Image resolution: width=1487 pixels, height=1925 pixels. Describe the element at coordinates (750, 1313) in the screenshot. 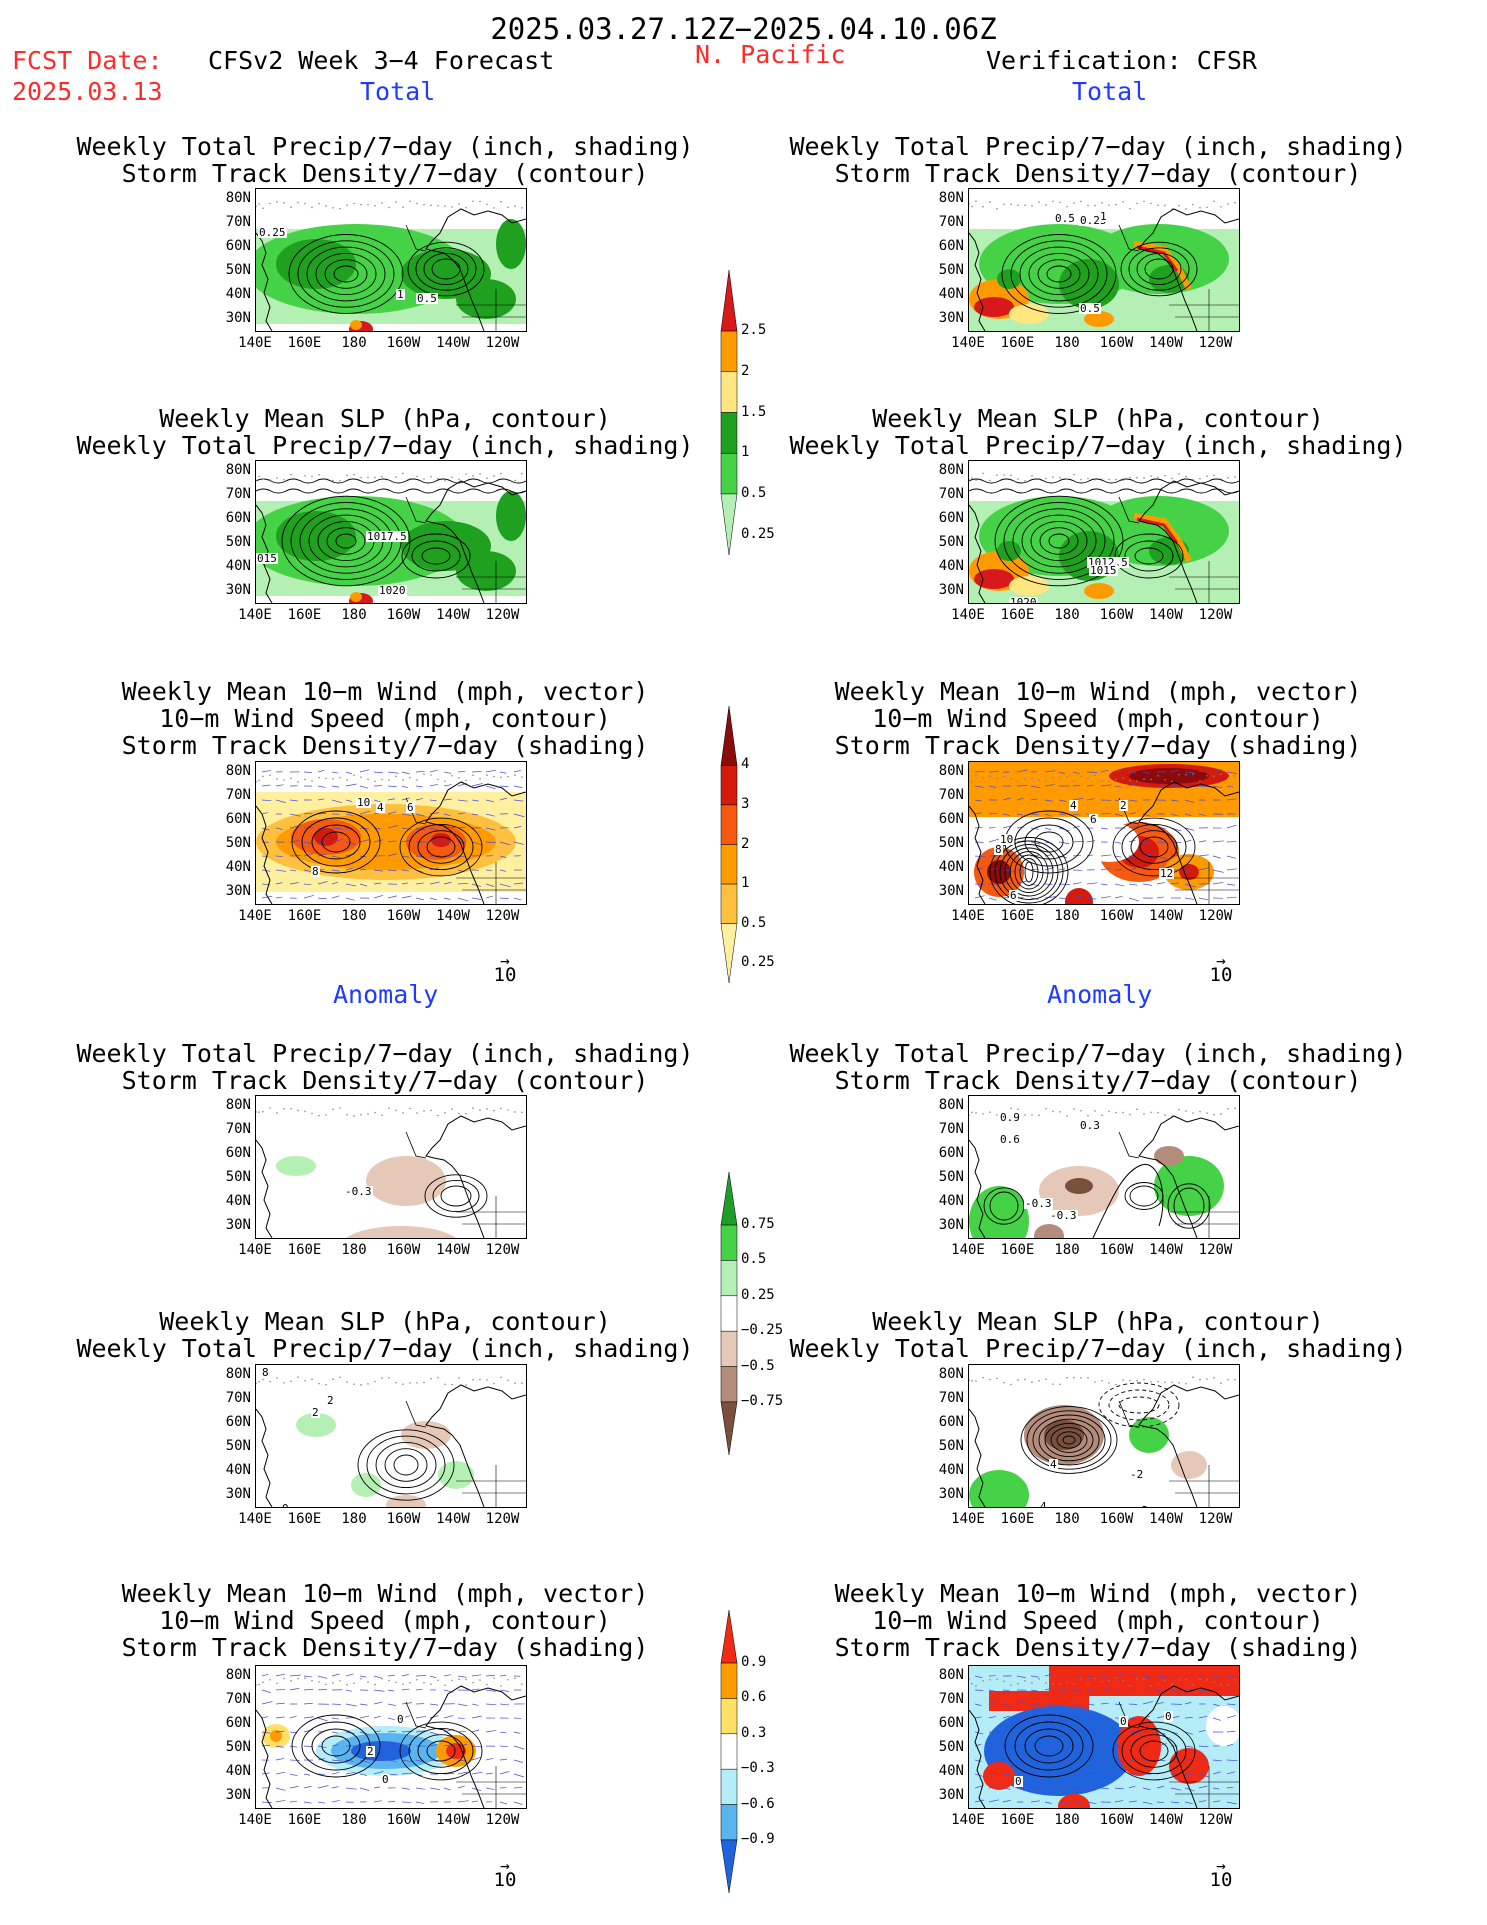

I see `colorbar-precip-anomaly: 0.75 0.5 0.25 −0.25 −0.5 −0.75` at that location.